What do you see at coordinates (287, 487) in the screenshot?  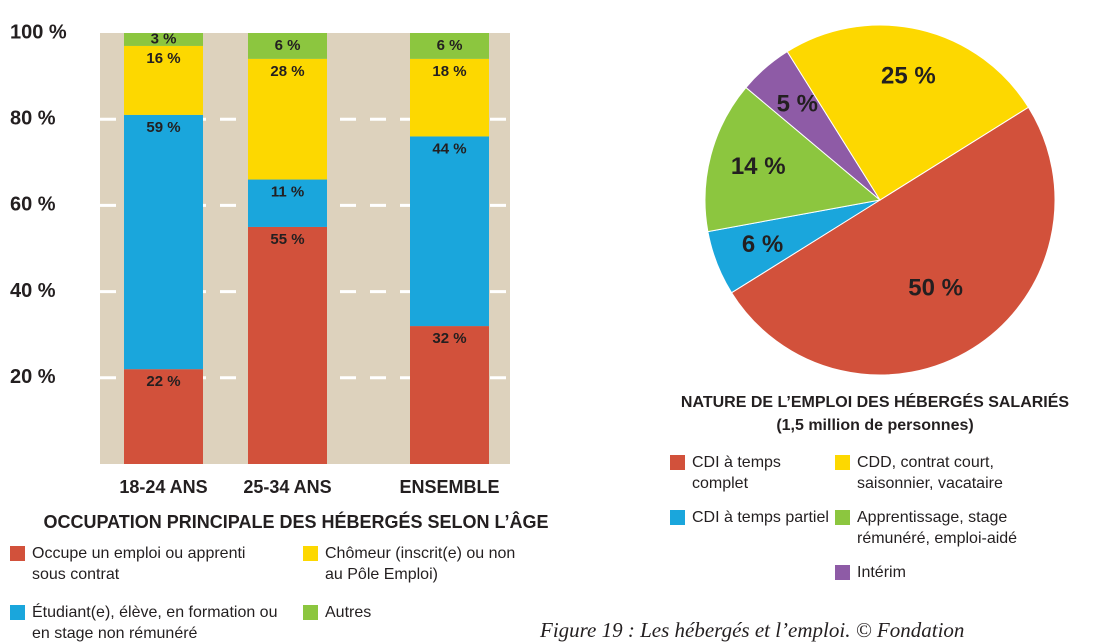 I see `x-tick-label: 25-34 ANS` at bounding box center [287, 487].